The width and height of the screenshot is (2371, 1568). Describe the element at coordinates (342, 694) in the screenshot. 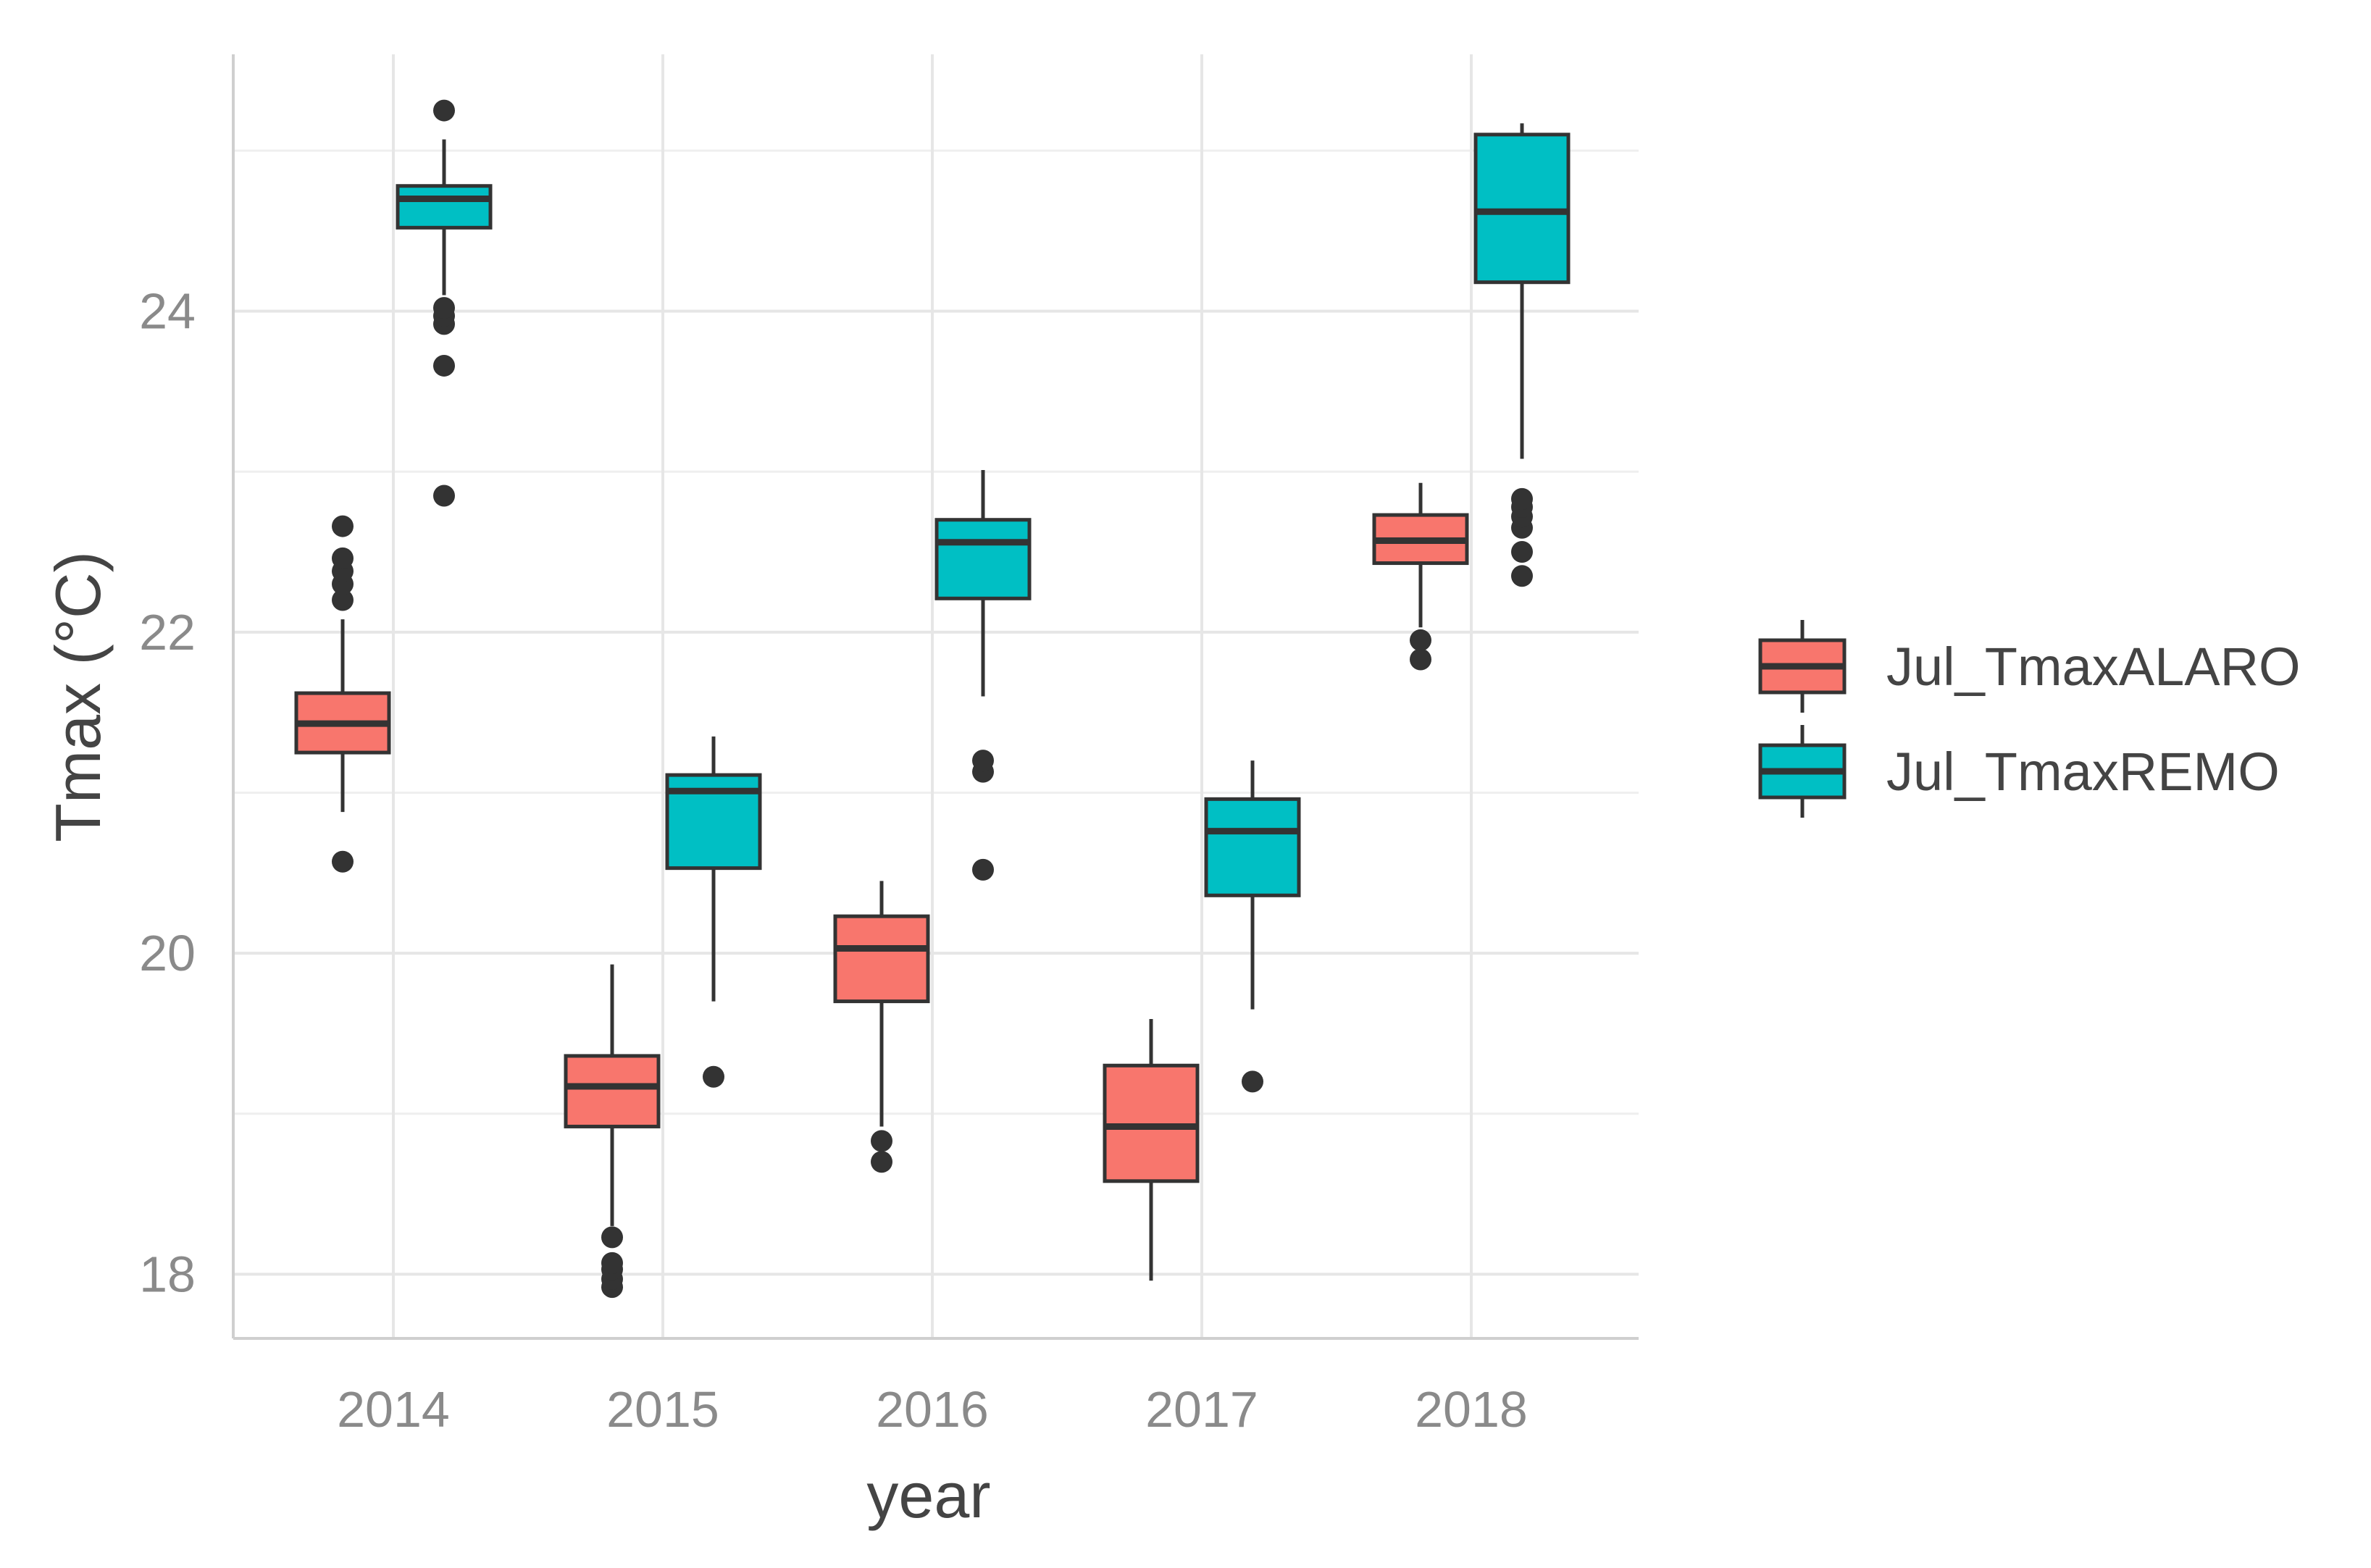

I see `box-Jul_TmaxALARO-2014` at that location.